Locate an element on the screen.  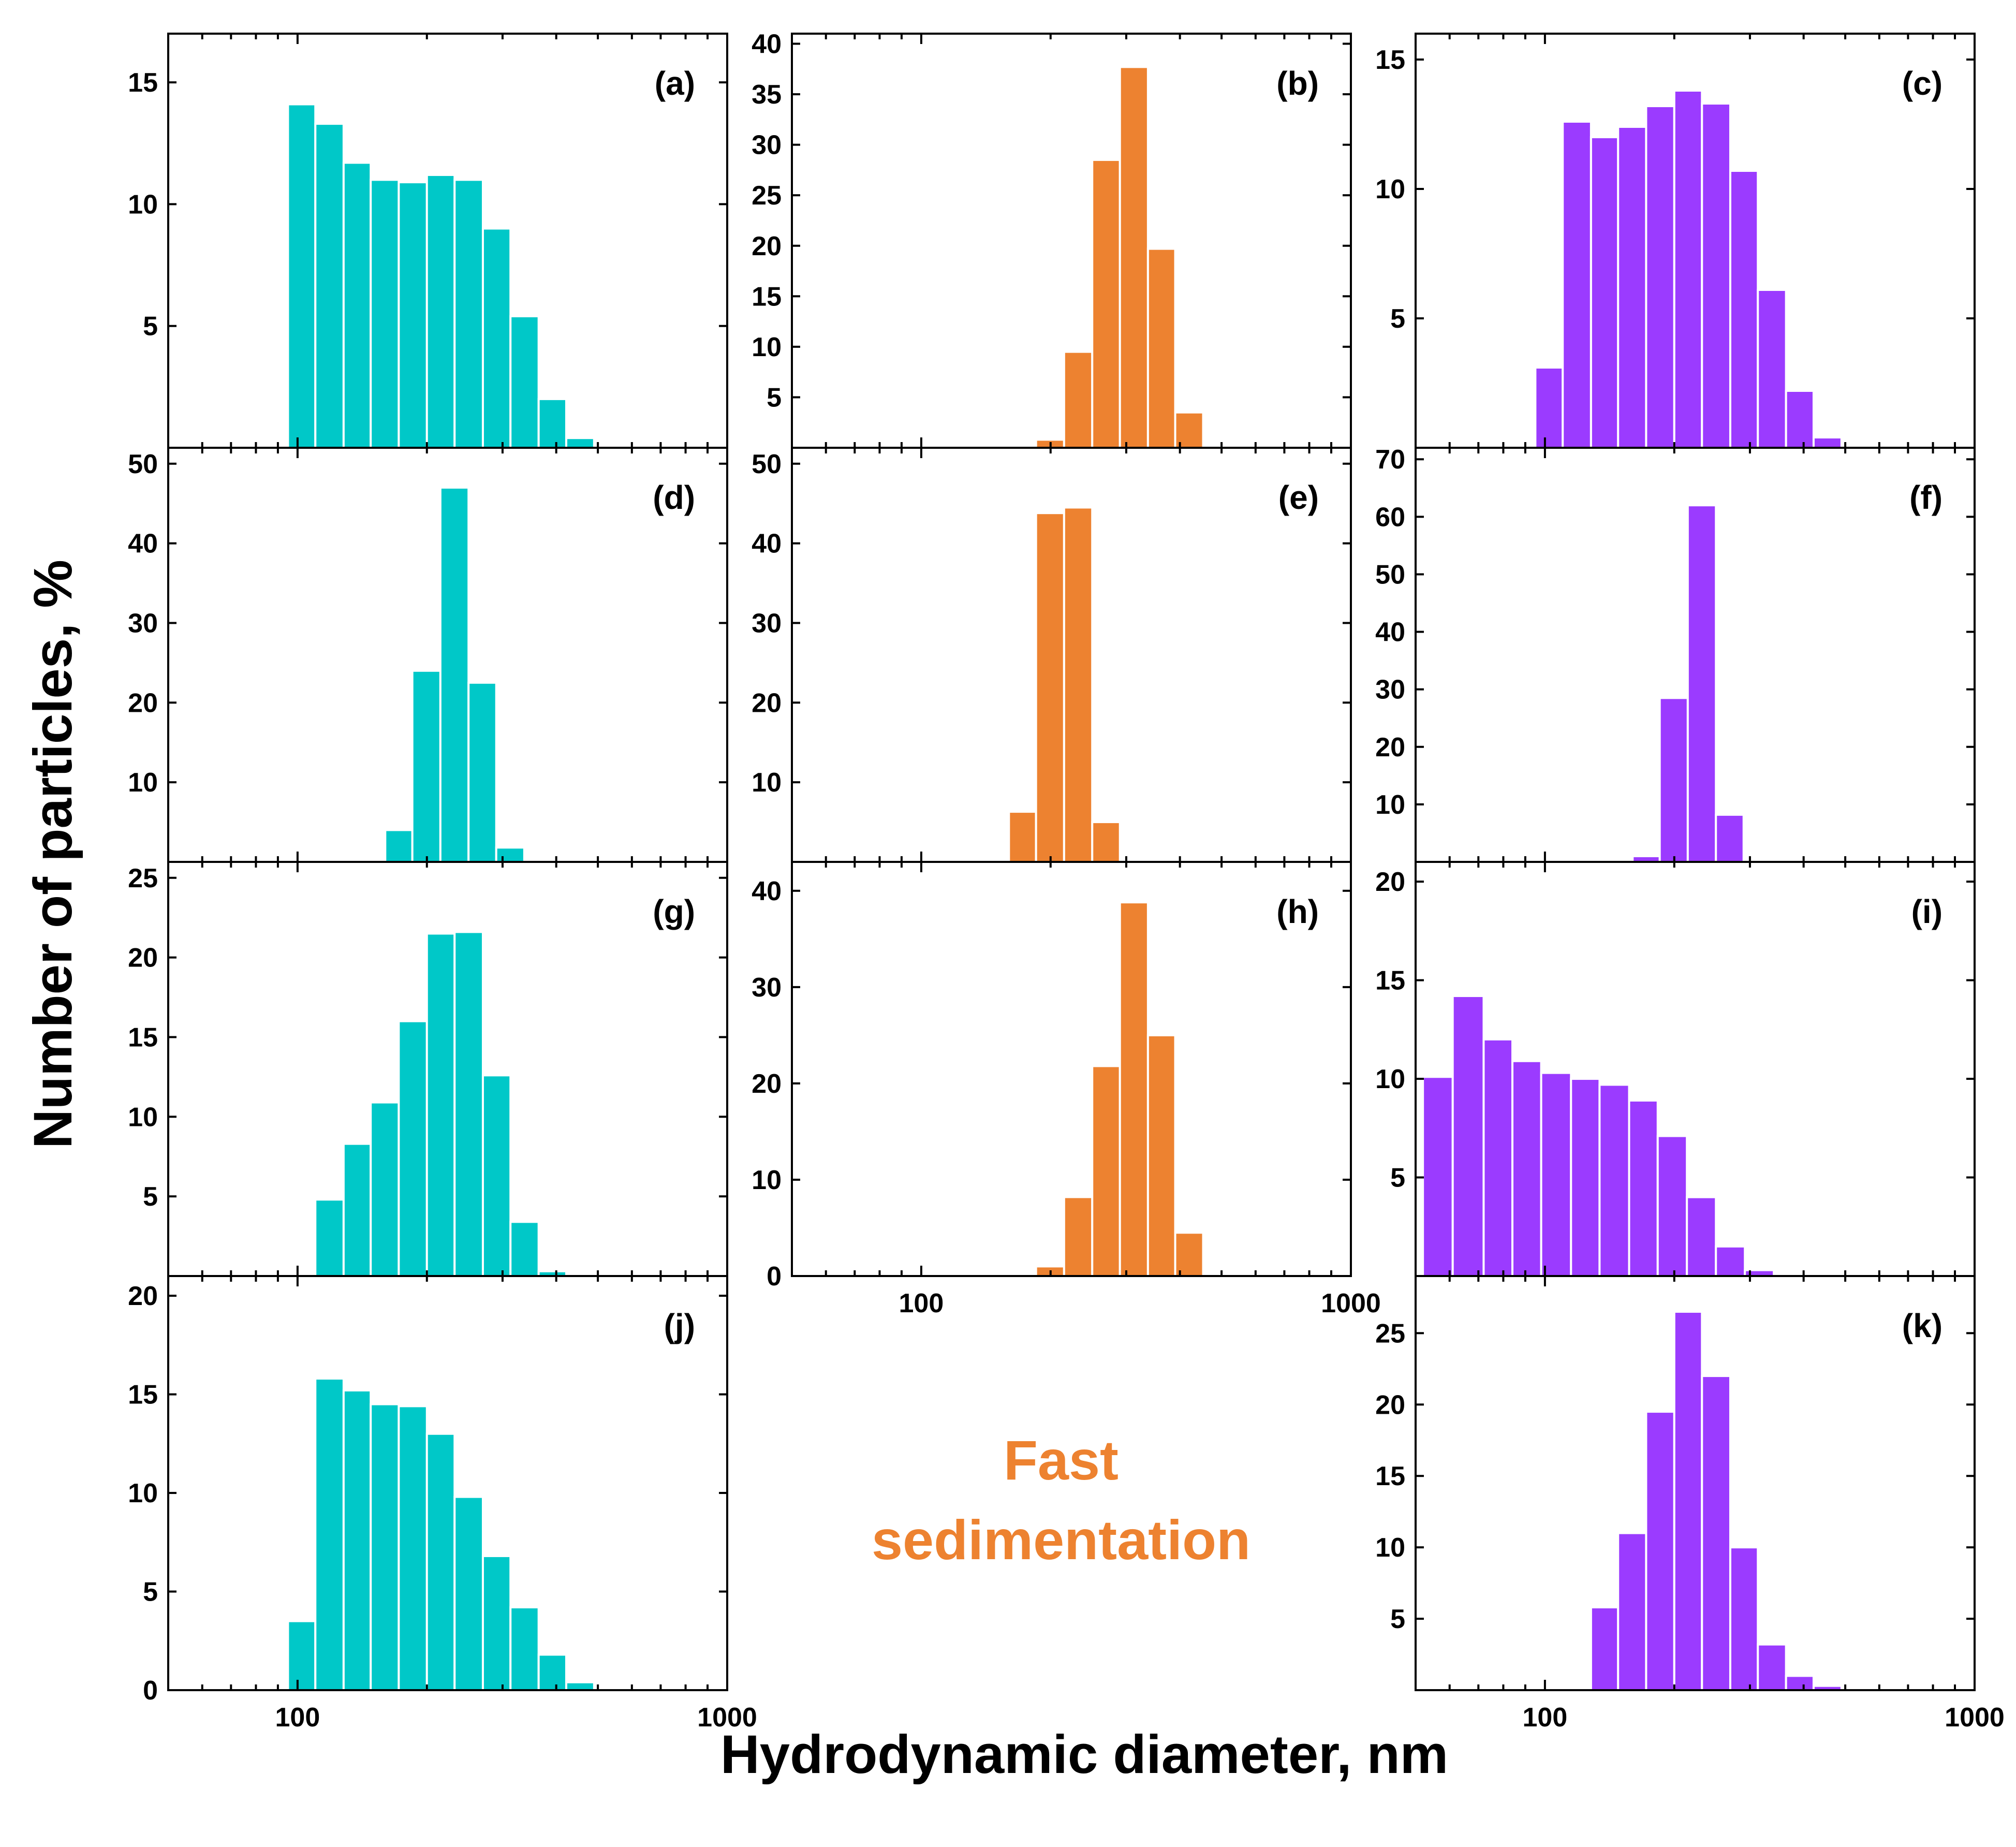
ytick-label-i-2: 15 is located at coordinates (1390, 981).